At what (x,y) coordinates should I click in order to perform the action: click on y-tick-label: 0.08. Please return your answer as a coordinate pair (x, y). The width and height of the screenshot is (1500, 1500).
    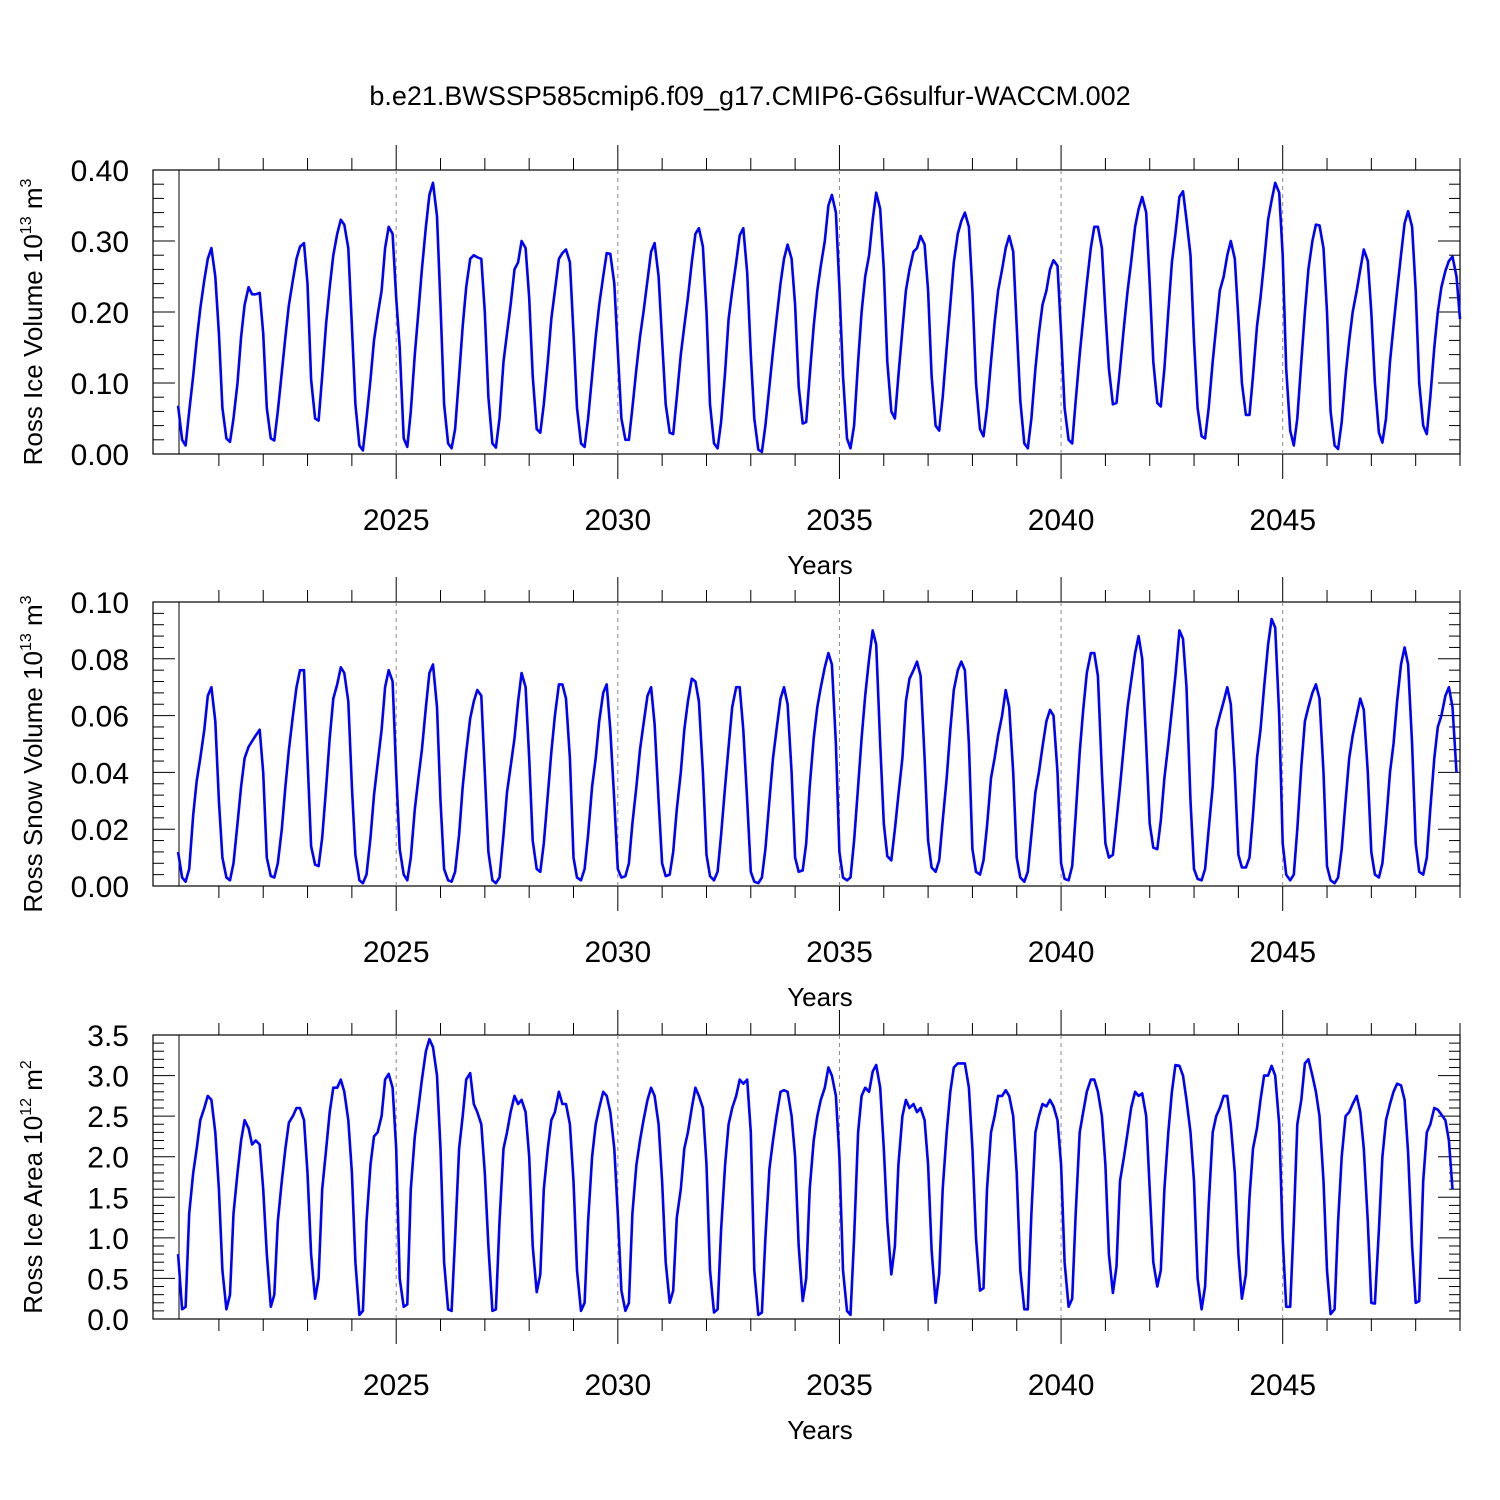
    Looking at the image, I should click on (100, 660).